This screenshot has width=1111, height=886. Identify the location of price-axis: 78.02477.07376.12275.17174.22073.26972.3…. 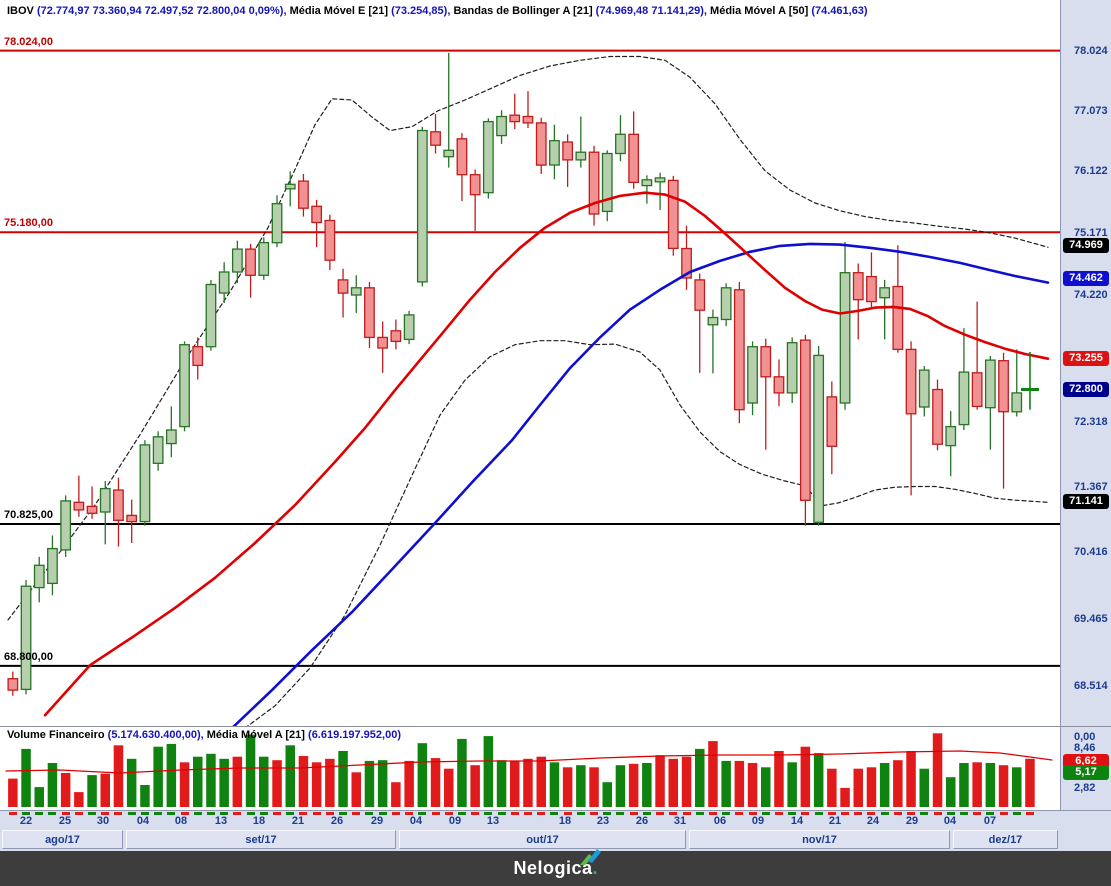
(1085, 425).